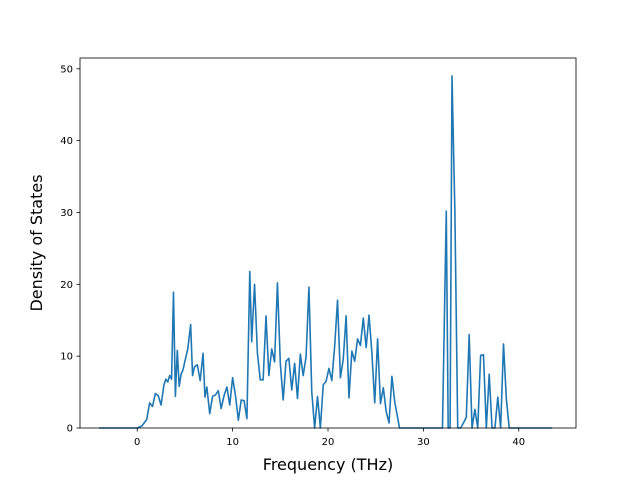 The height and width of the screenshot is (480, 640). I want to click on y-tick-label: 20, so click(66, 285).